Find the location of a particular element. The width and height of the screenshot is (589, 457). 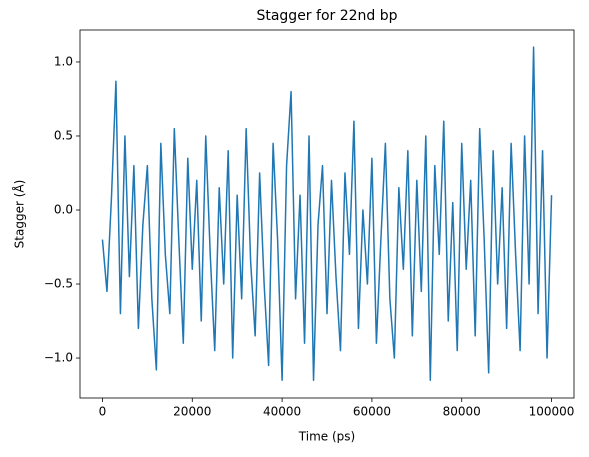

x-tick-label: 40000 is located at coordinates (282, 412).